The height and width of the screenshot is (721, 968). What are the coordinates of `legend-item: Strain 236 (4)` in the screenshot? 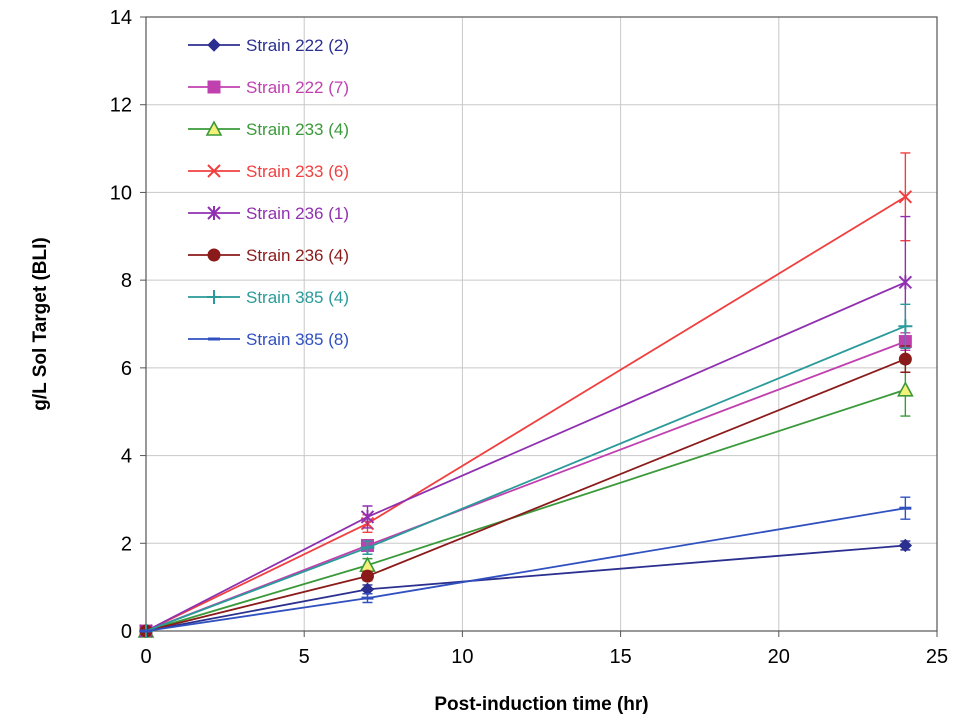 It's located at (268, 255).